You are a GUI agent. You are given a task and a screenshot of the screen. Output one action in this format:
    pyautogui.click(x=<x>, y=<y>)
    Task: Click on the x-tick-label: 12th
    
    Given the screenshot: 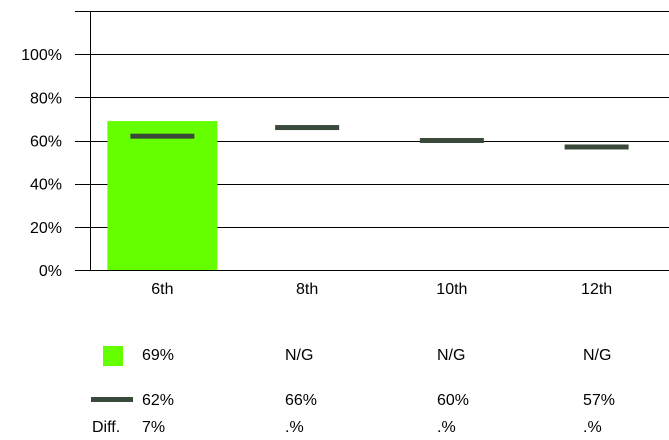 What is the action you would take?
    pyautogui.click(x=596, y=289)
    